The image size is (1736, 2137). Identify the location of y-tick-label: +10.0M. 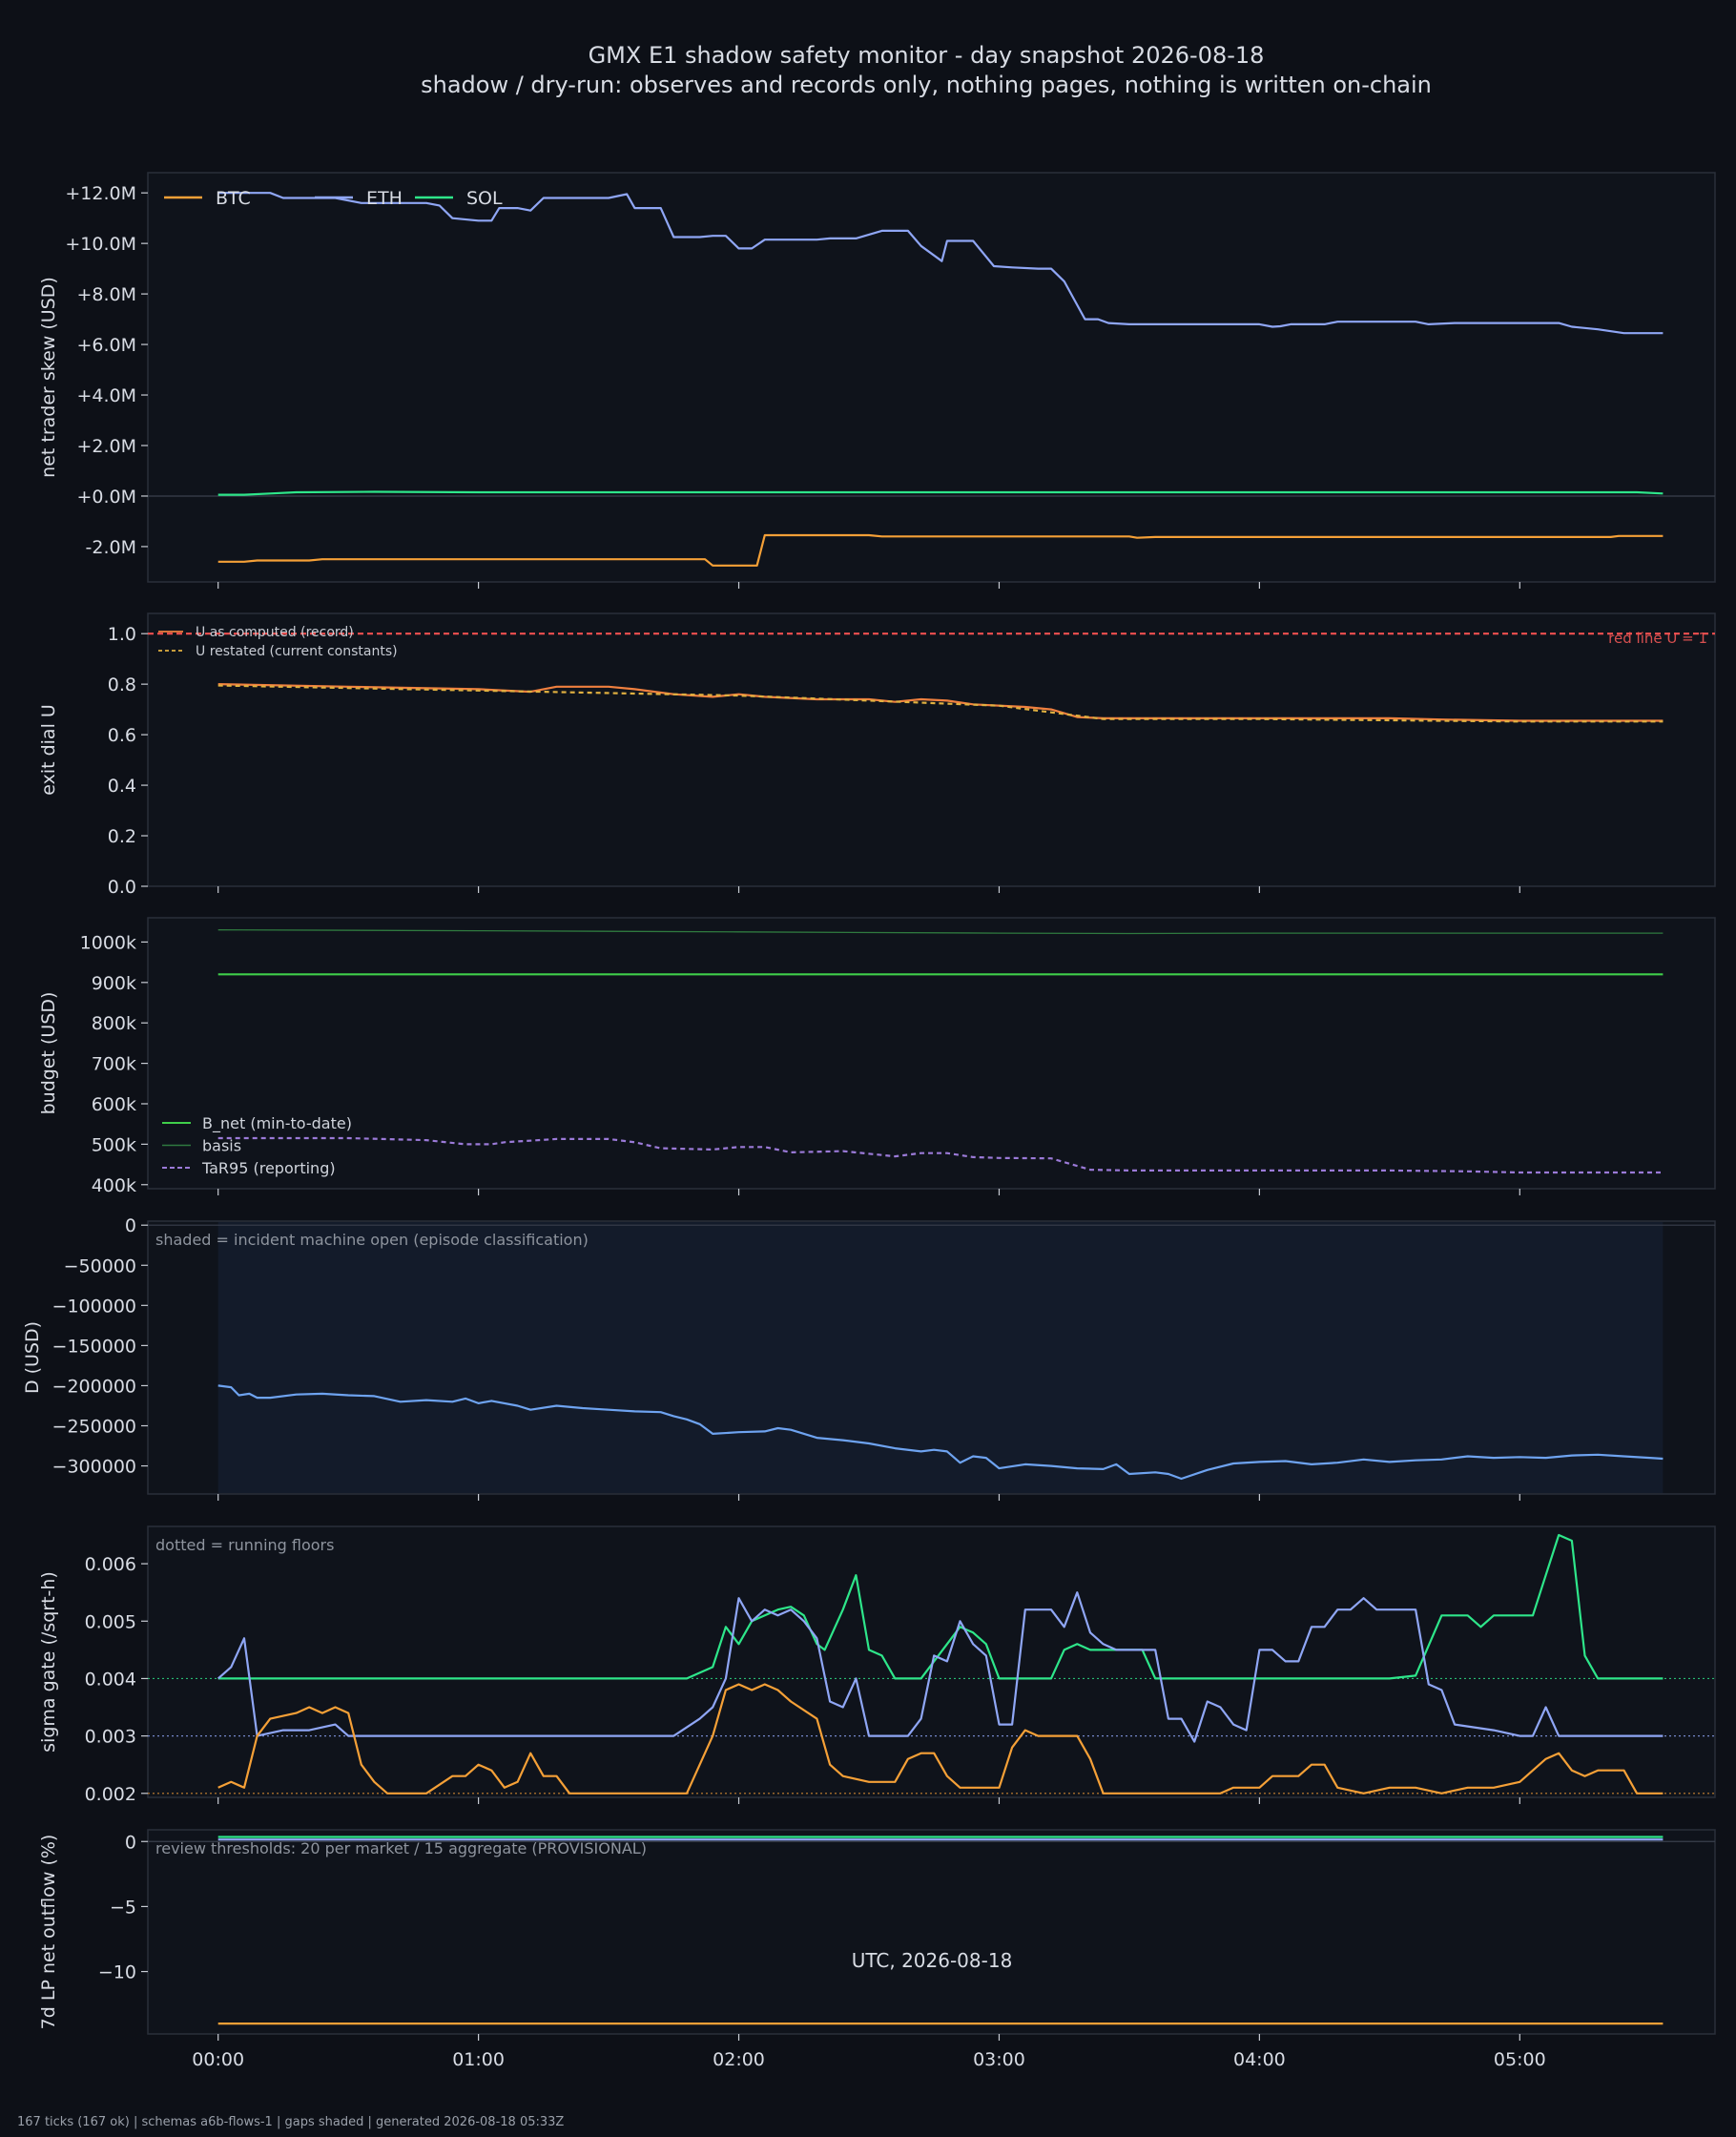
(100, 244).